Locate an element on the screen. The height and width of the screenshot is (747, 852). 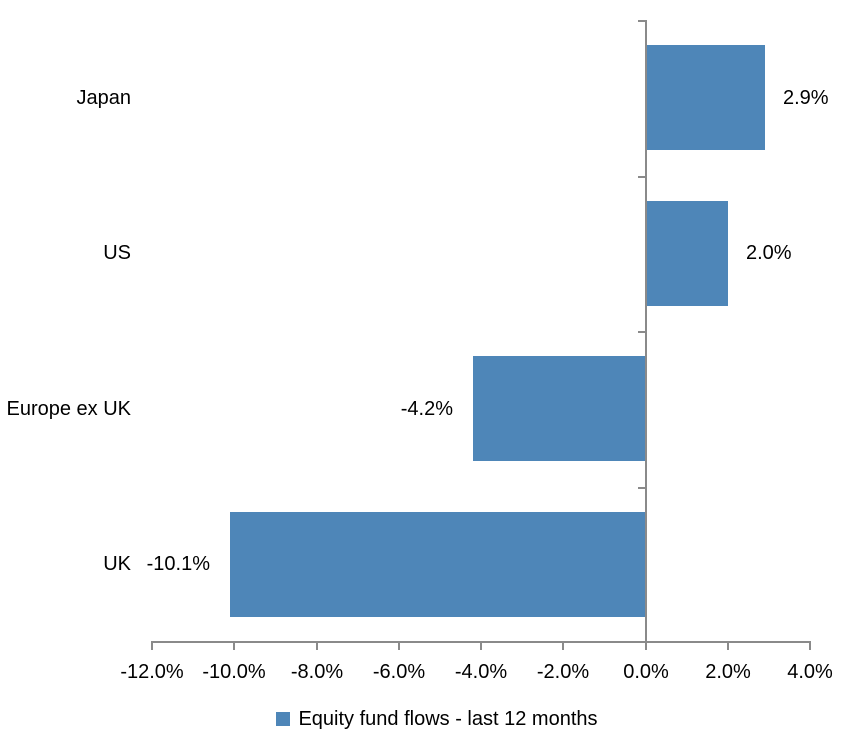
category-label-us: US is located at coordinates (117, 253).